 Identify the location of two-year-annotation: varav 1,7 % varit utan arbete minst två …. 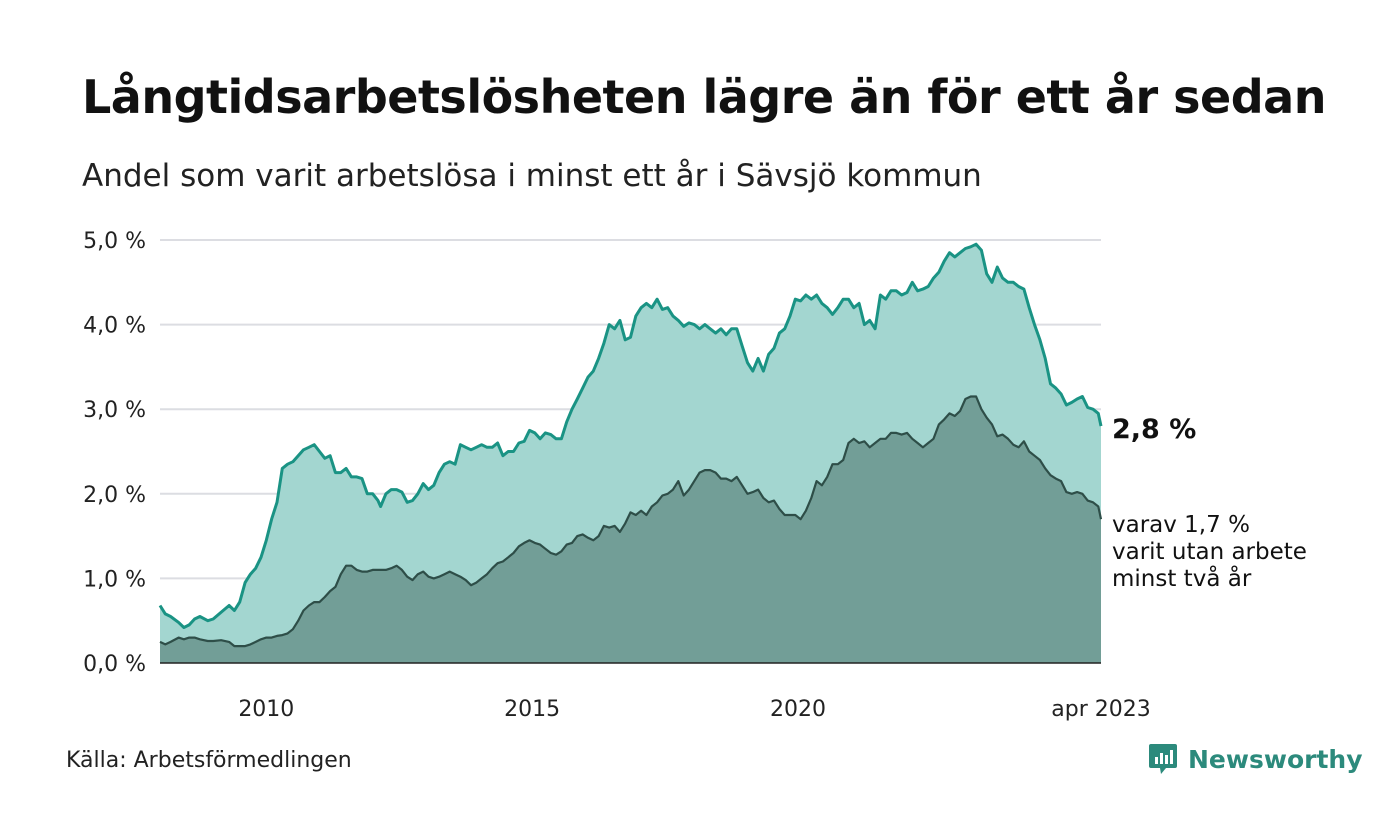
(1209, 552).